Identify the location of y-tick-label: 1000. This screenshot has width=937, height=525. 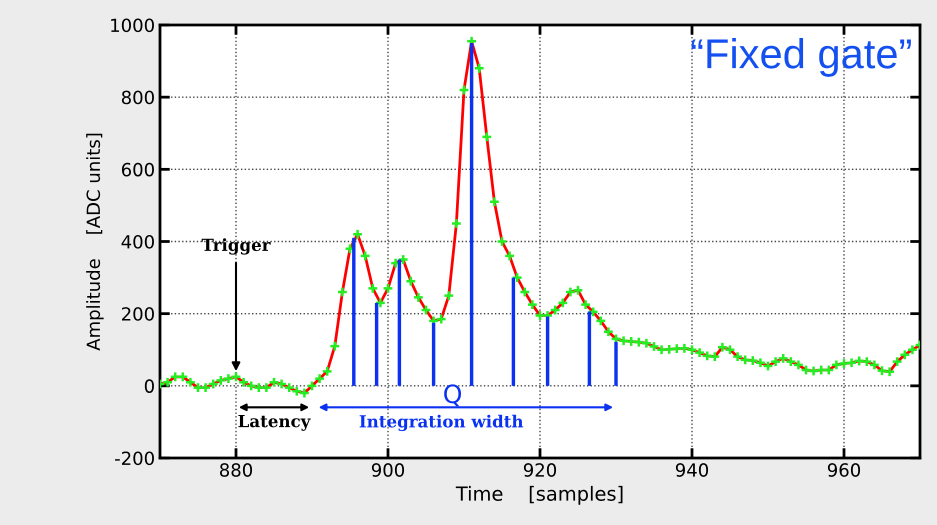
(132, 25).